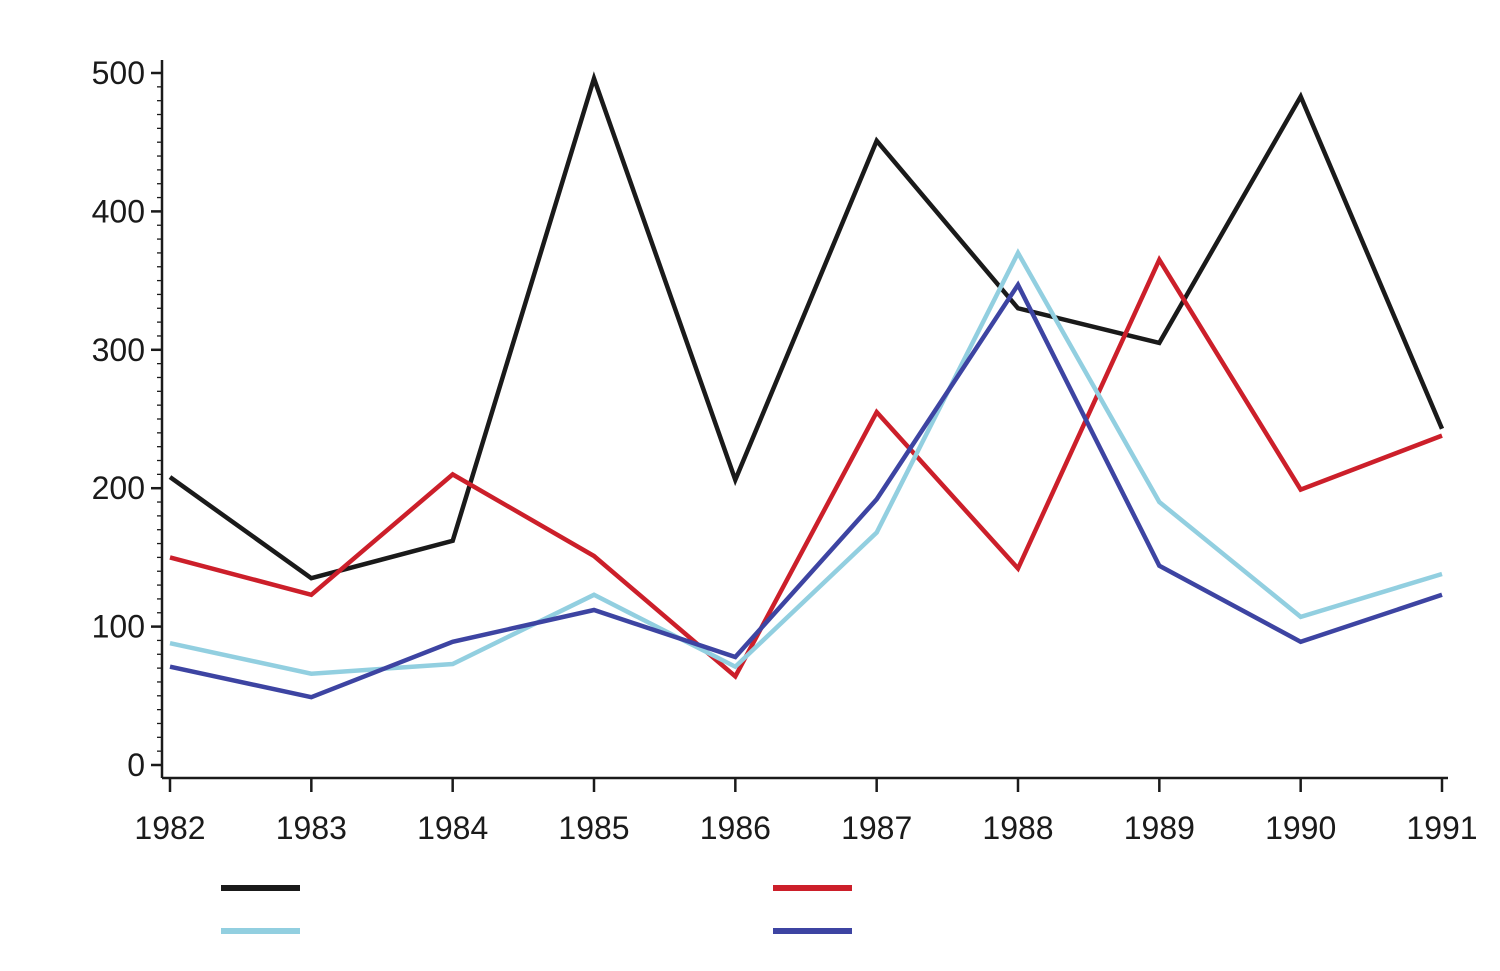  Describe the element at coordinates (169, 828) in the screenshot. I see `x-tick-label: 1982` at that location.